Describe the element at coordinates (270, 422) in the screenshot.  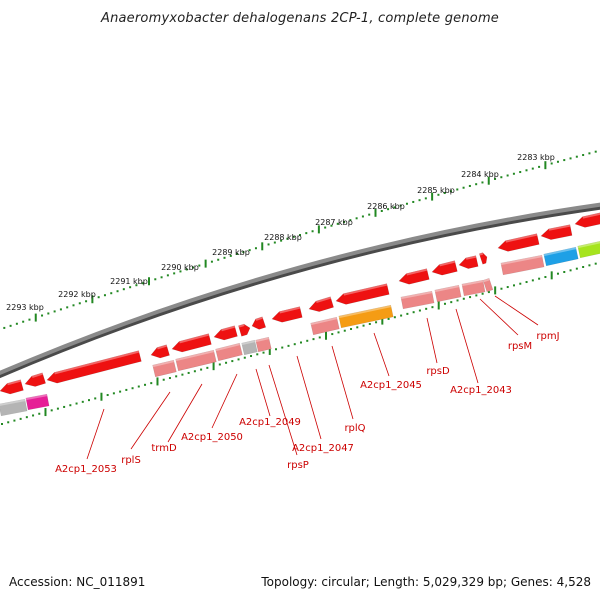
I see `gene-label: A2cp1_2049` at that location.